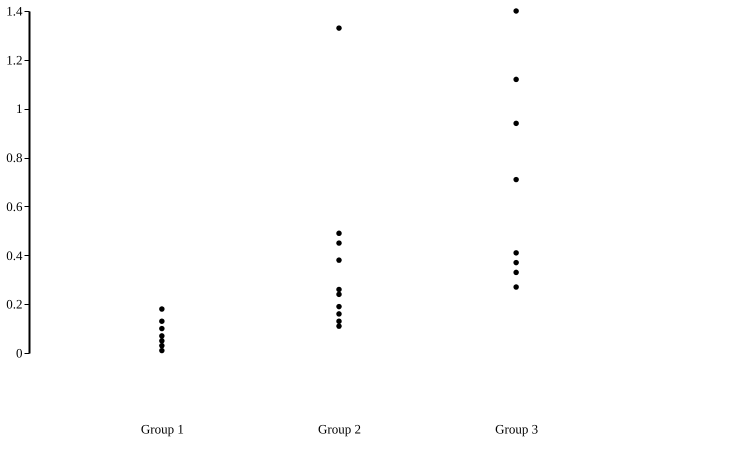 The image size is (731, 450). Describe the element at coordinates (339, 429) in the screenshot. I see `x-tick-label: Group 2` at that location.